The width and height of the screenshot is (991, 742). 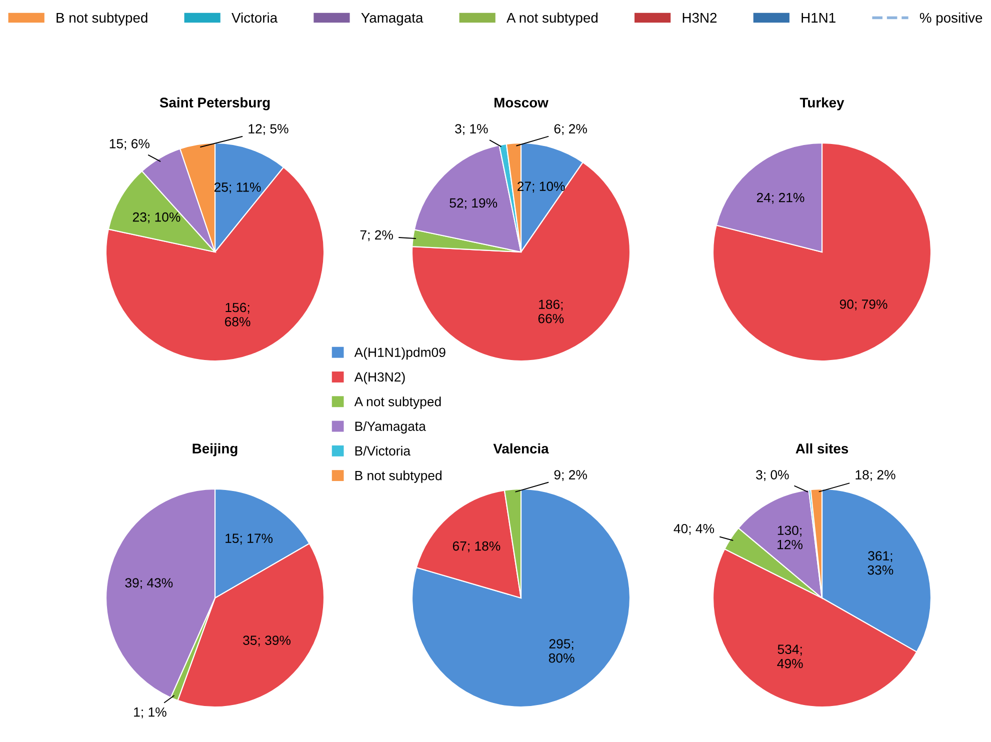 I want to click on chart-title: Saint Petersburg, so click(x=215, y=103).